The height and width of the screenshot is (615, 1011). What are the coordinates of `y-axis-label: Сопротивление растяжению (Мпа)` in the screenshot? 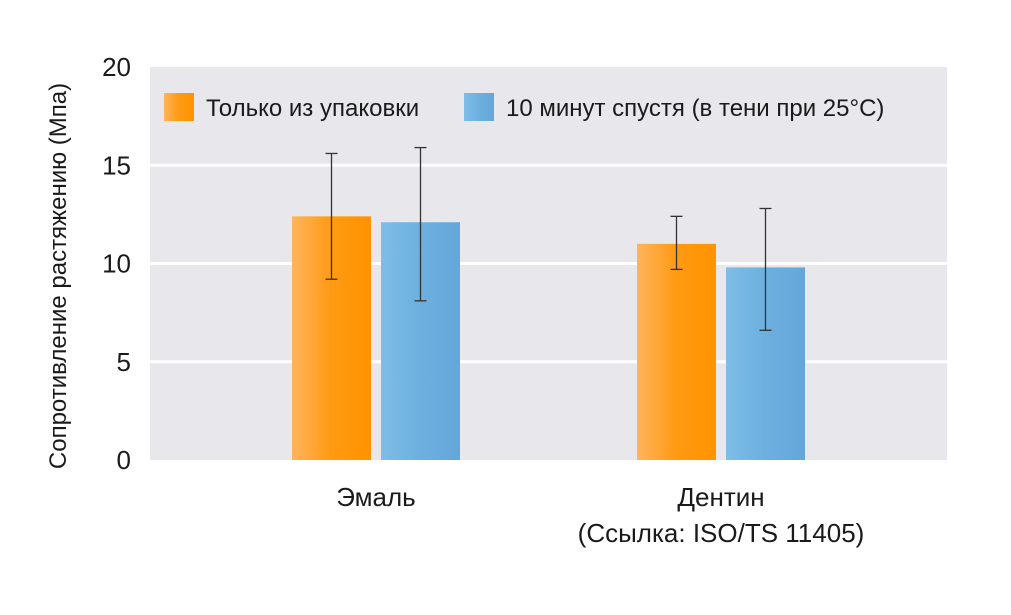 It's located at (58, 276).